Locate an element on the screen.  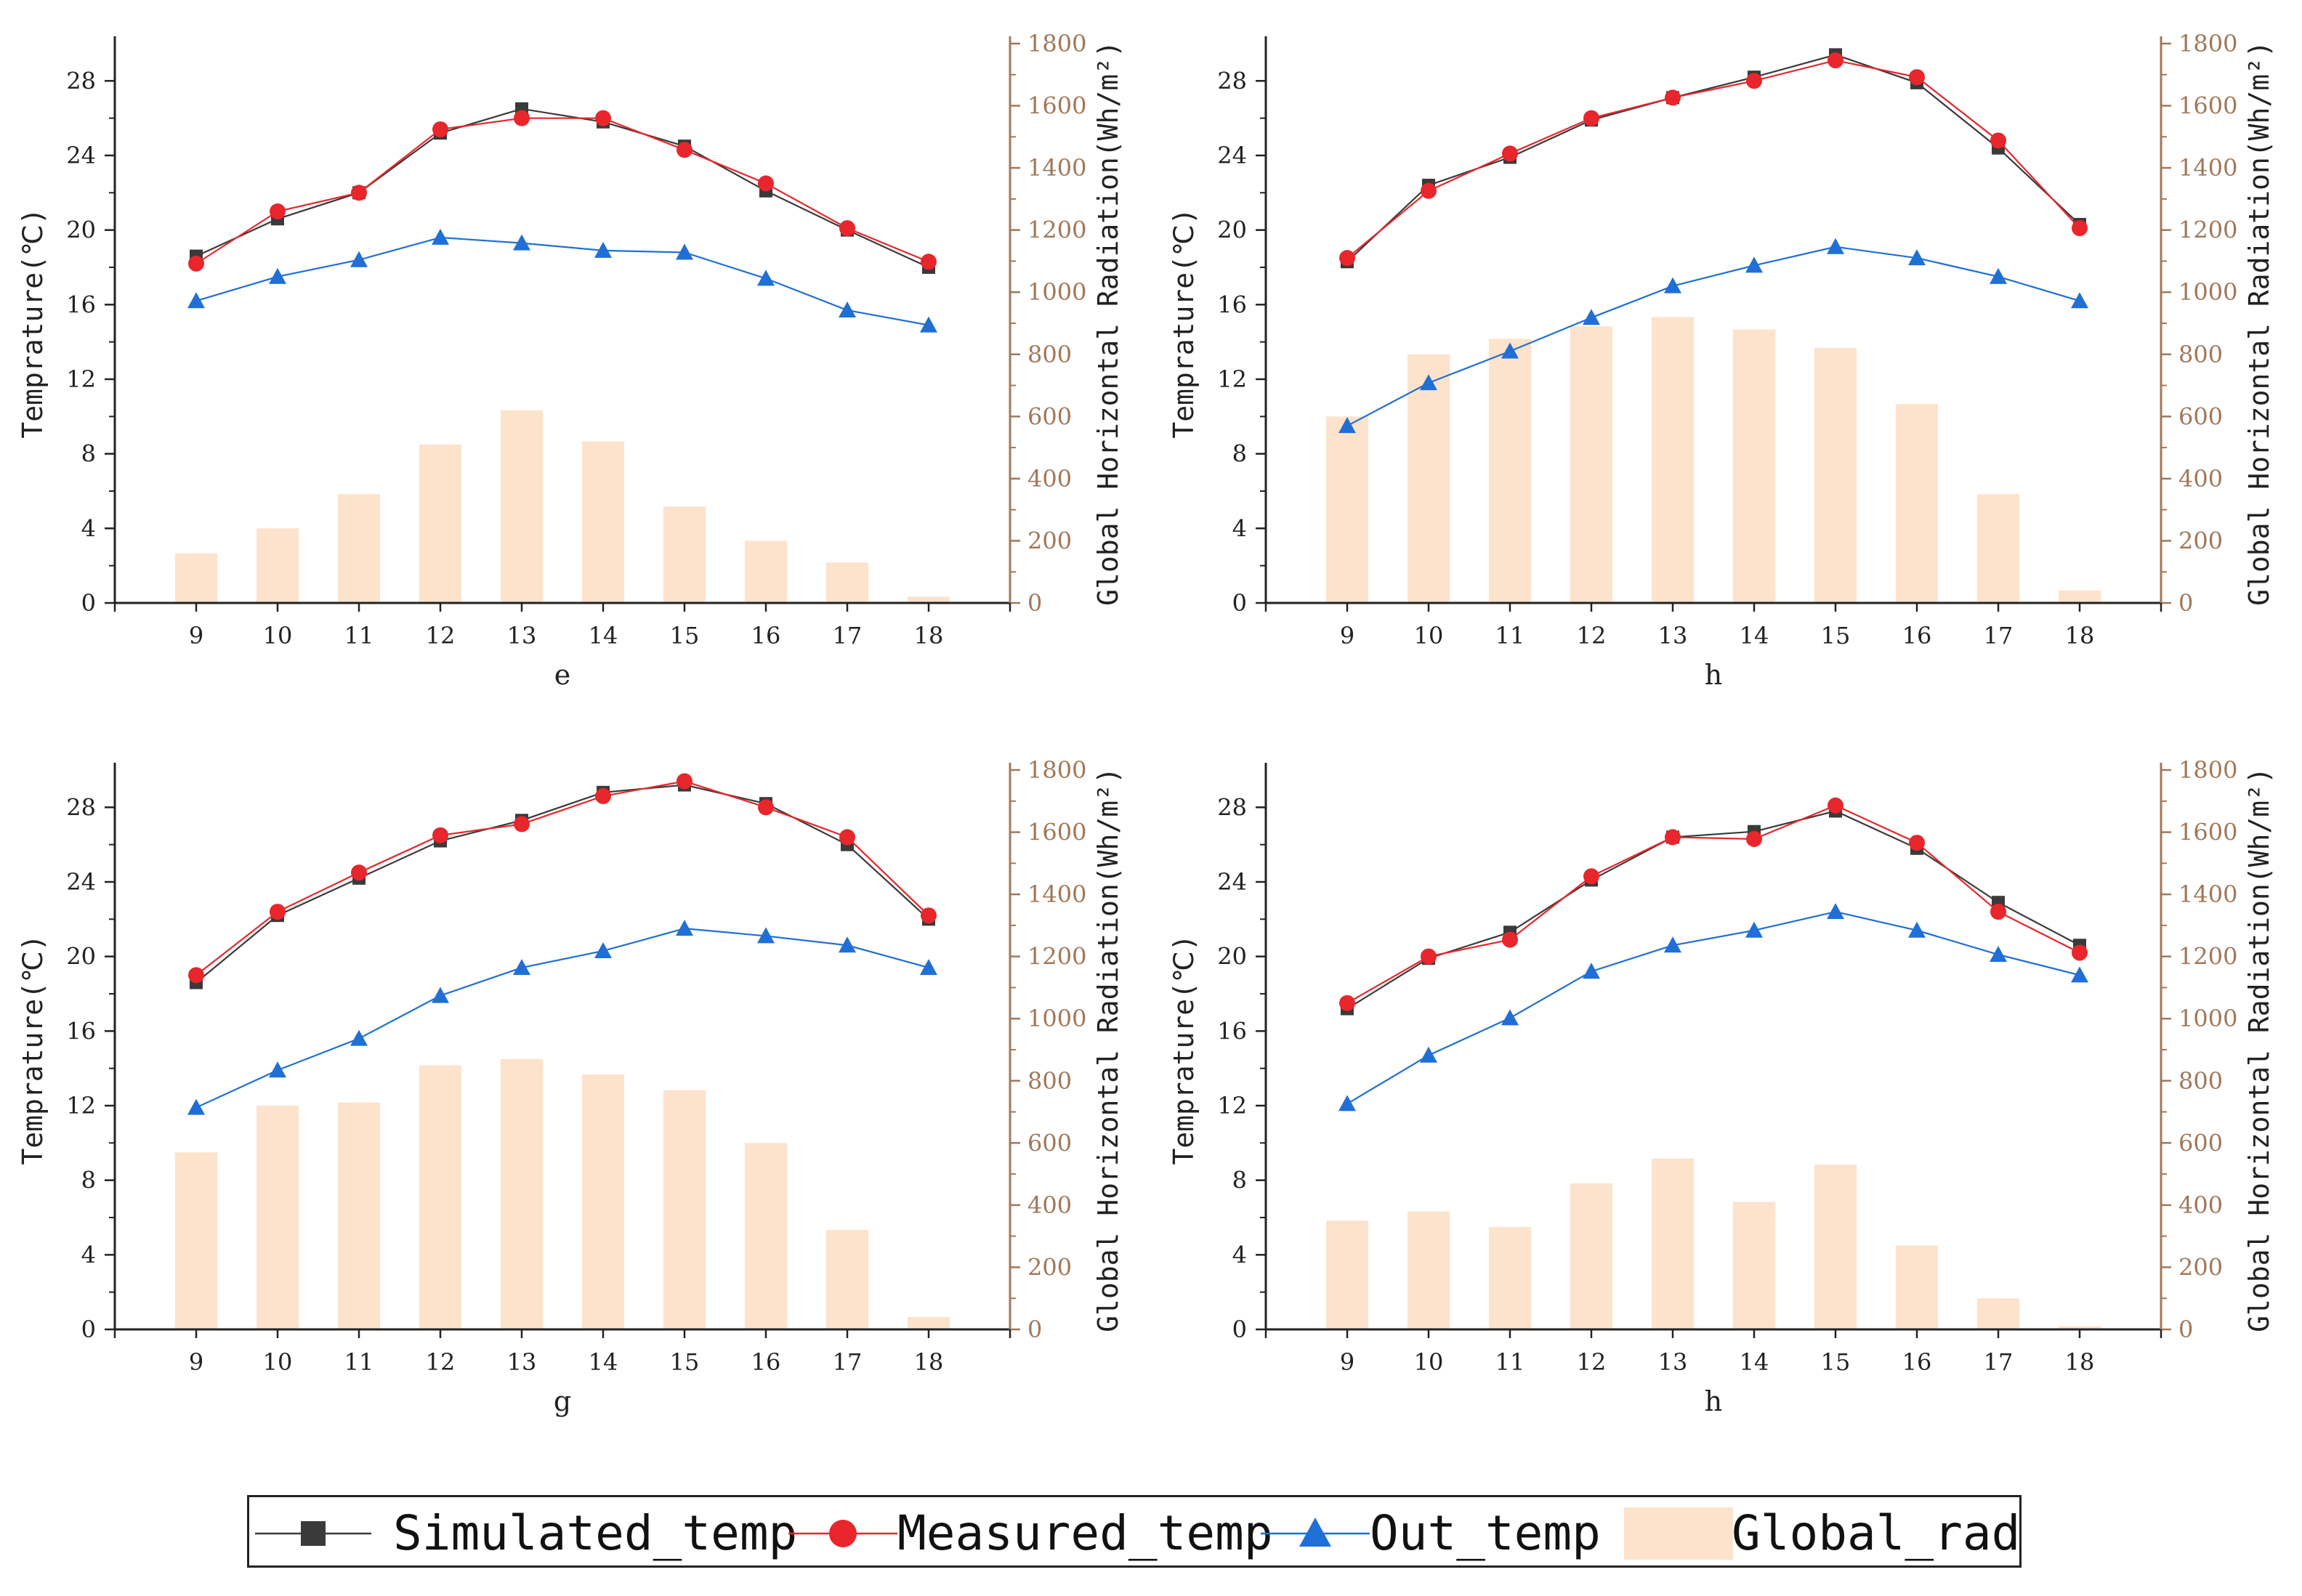
x-tick-label-16: 16 is located at coordinates (766, 1362).